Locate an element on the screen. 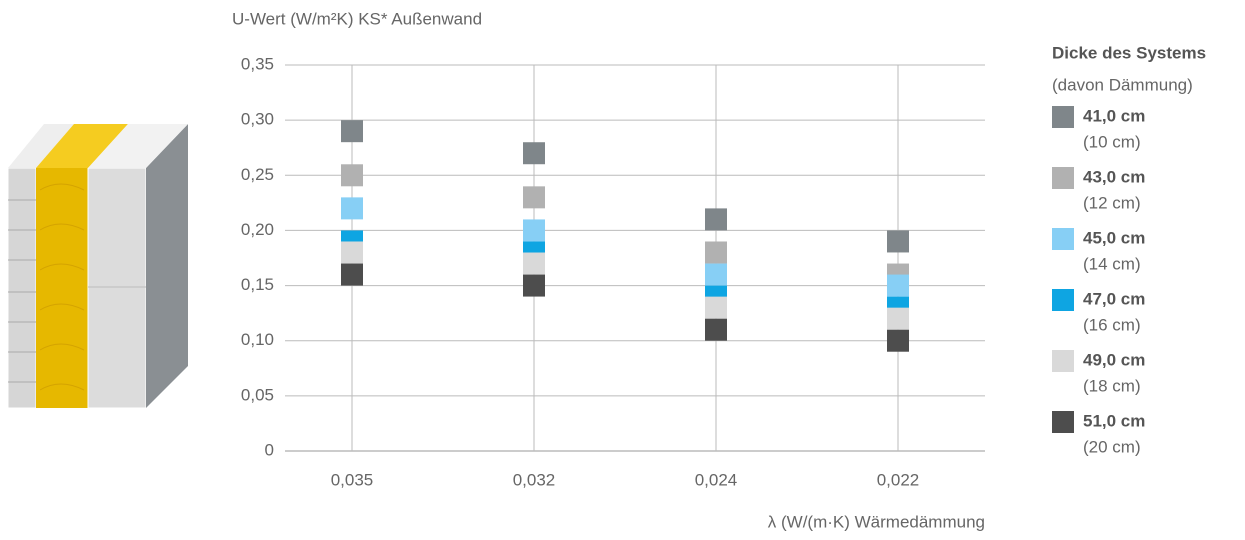 This screenshot has height=540, width=1245. legend-sublabel: (14 cm) is located at coordinates (1112, 263).